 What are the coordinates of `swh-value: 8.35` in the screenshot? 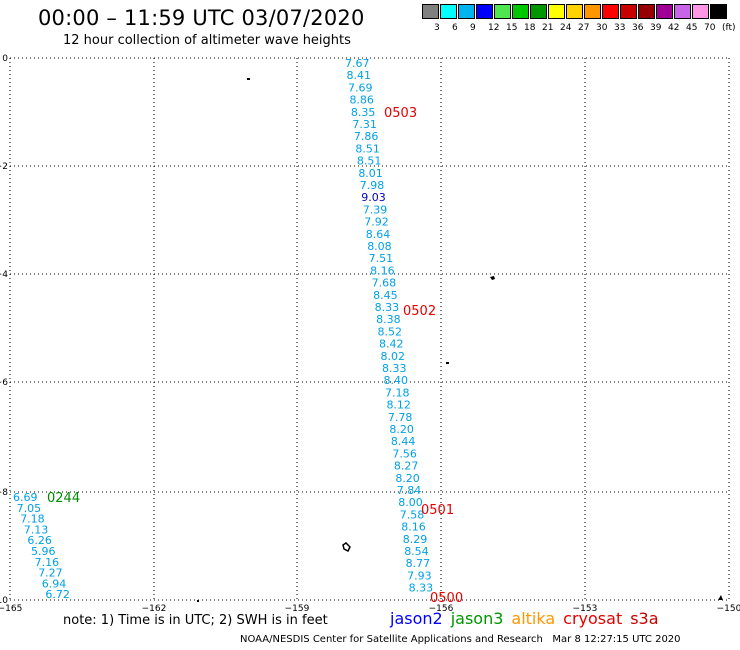 It's located at (363, 112).